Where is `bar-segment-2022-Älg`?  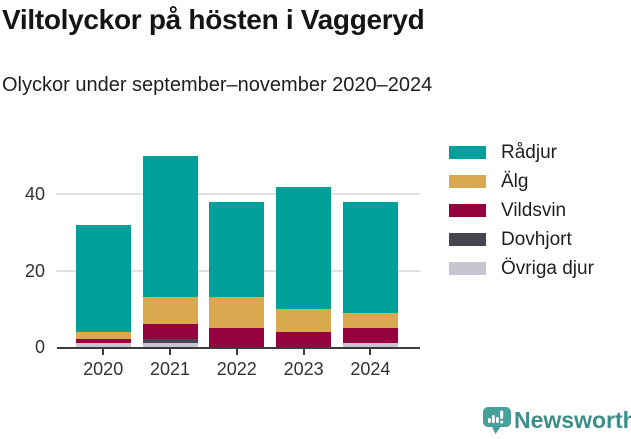
bar-segment-2022-Älg is located at coordinates (237, 312).